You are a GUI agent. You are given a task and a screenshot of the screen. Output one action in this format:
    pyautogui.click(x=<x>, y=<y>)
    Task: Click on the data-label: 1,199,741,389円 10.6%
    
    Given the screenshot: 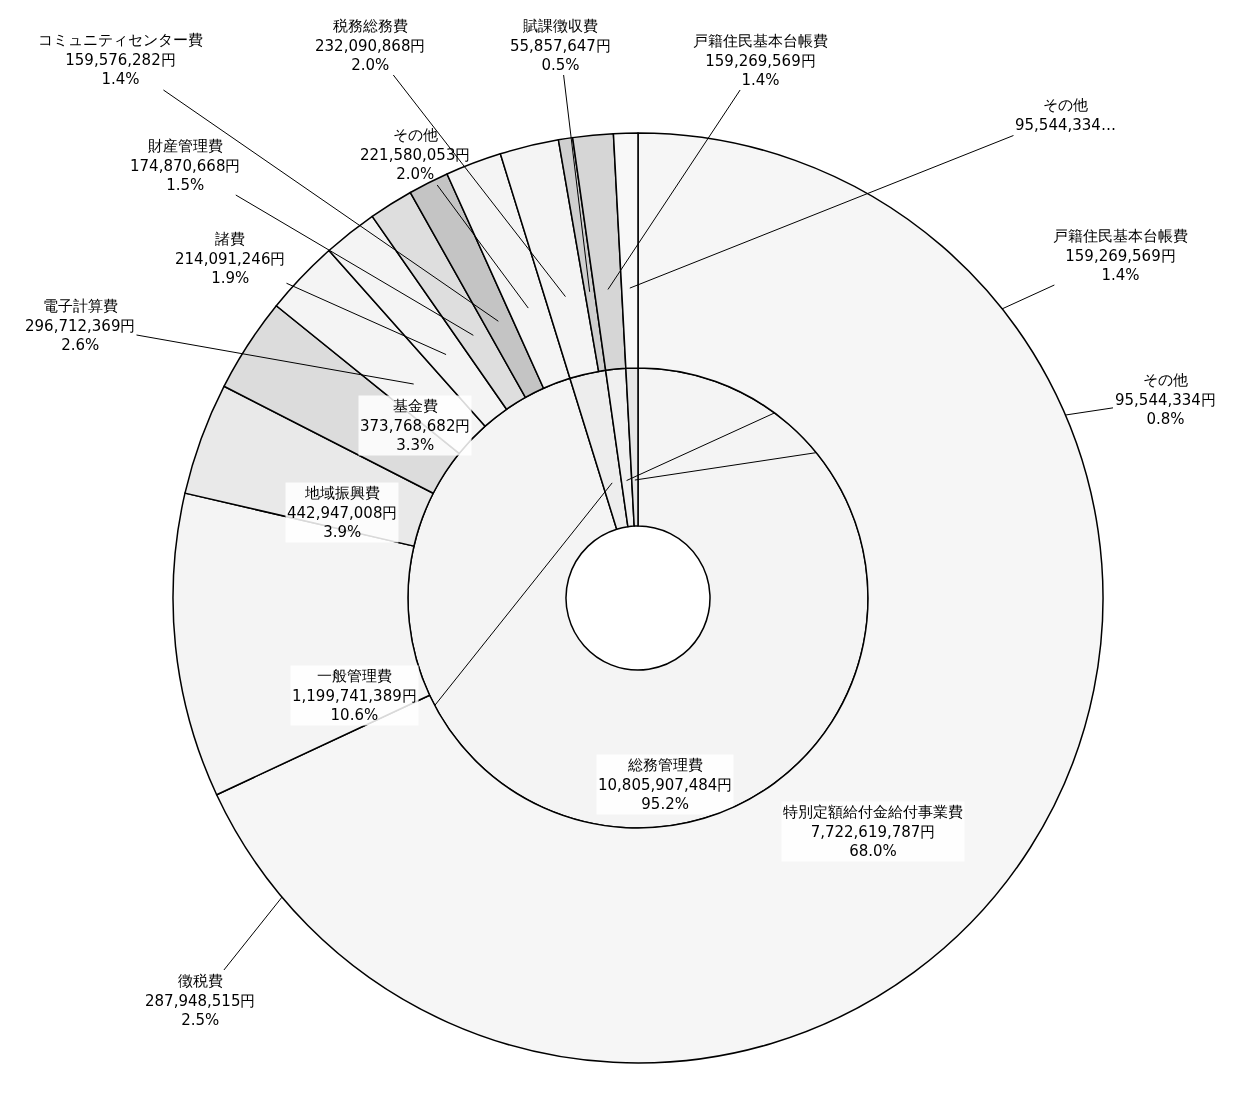 What is the action you would take?
    pyautogui.click(x=354, y=705)
    